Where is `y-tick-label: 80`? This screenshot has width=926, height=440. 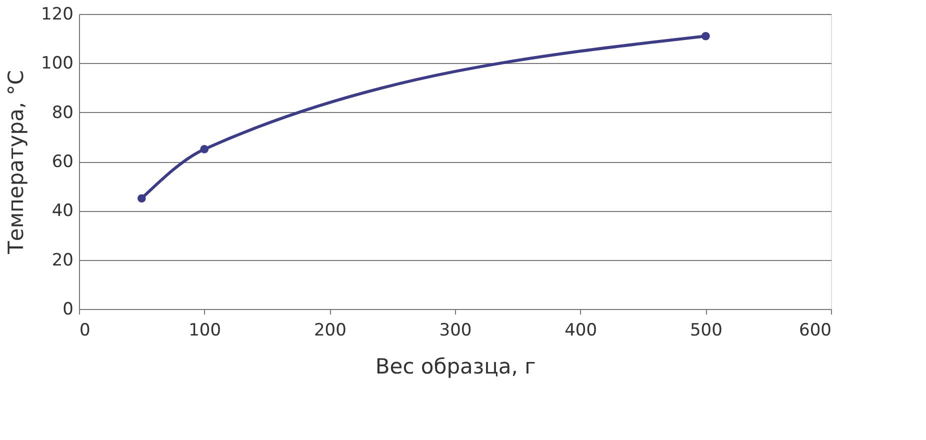 y-tick-label: 80 is located at coordinates (63, 112).